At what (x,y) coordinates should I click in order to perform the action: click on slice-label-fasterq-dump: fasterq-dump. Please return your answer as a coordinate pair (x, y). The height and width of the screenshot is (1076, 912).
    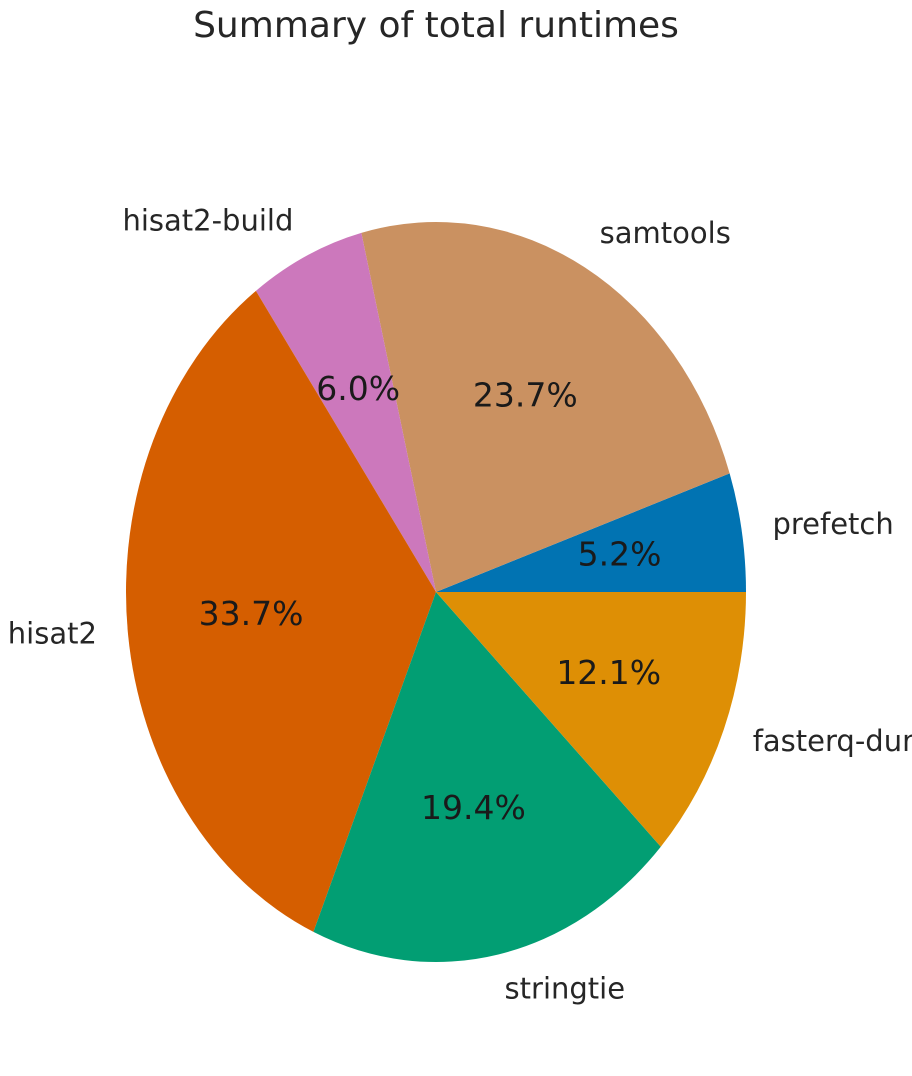
    Looking at the image, I should click on (832, 741).